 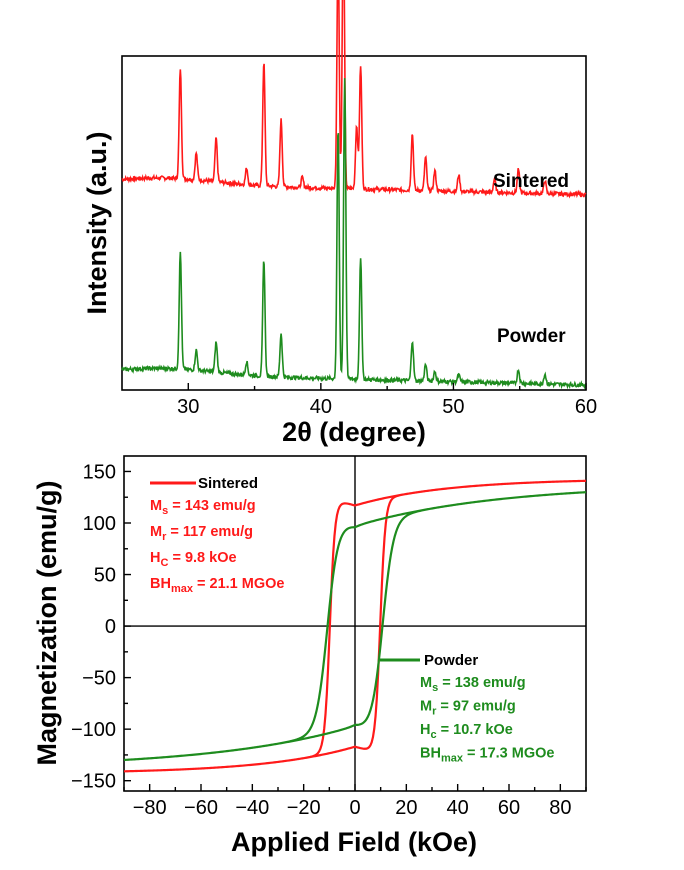 I want to click on mh-x-tick-label: −60, so click(x=201, y=808).